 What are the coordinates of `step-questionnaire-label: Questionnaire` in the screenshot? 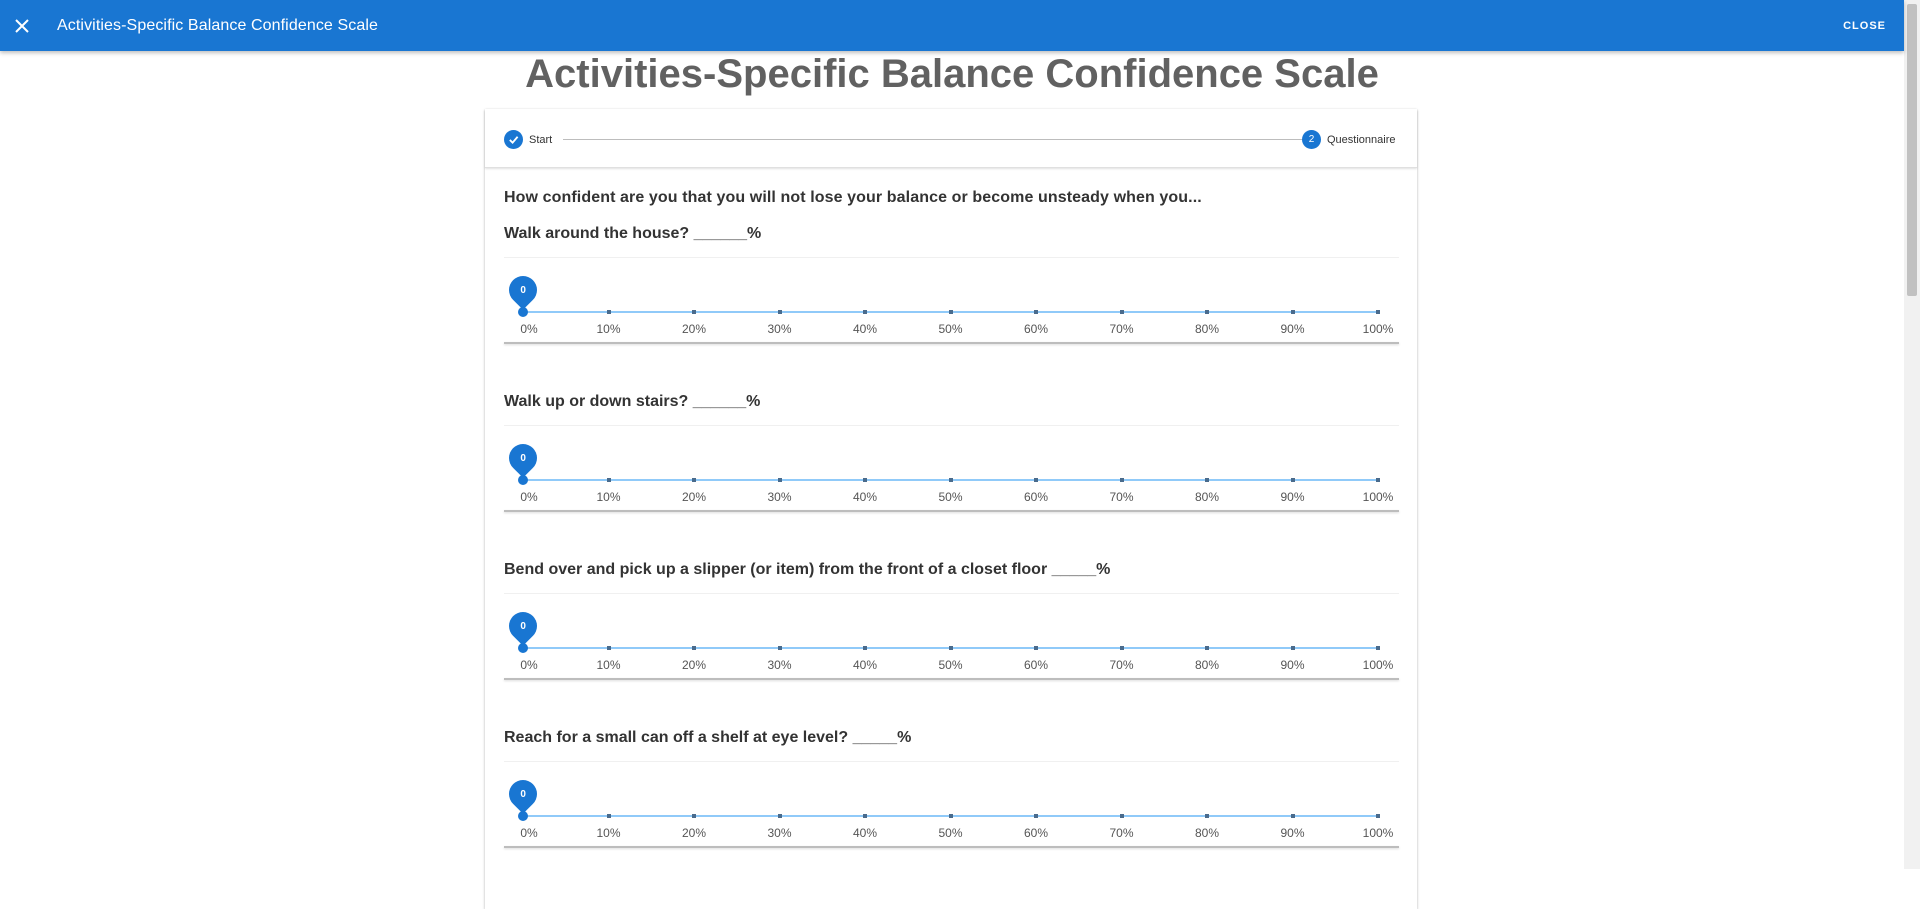 It's located at (1361, 139).